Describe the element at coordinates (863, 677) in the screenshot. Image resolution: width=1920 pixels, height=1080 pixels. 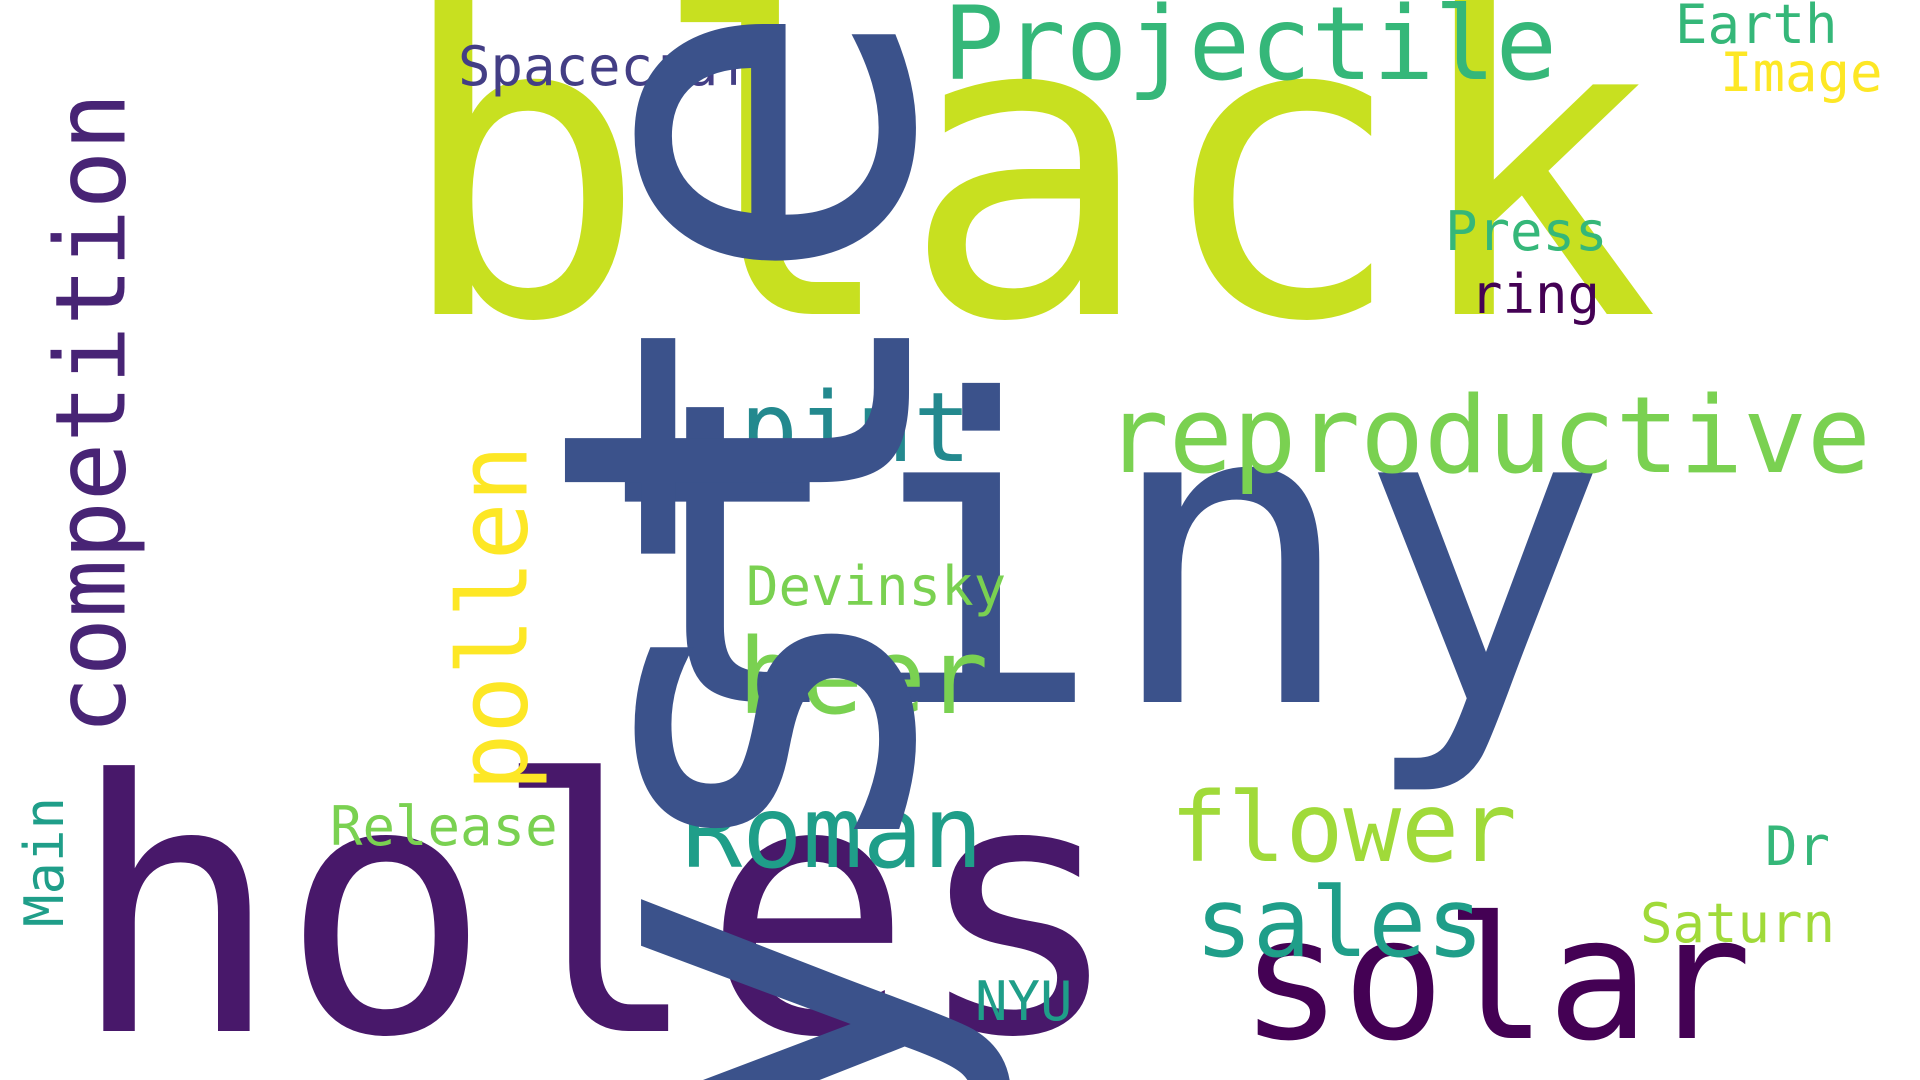
I see `word-beer: beer` at that location.